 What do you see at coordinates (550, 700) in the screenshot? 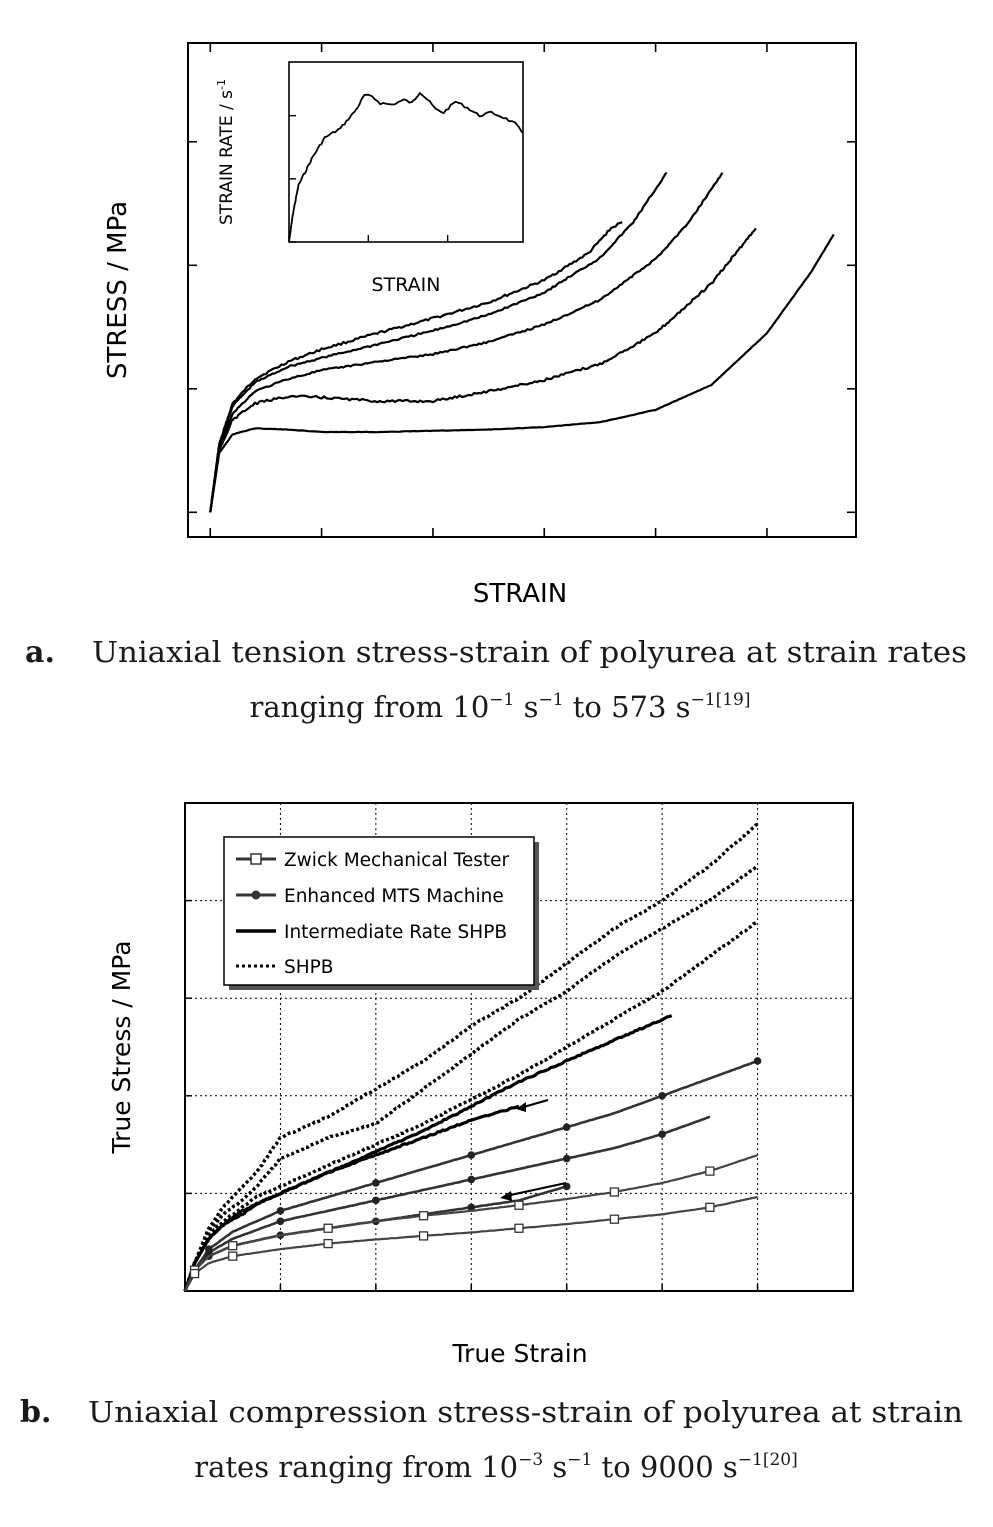
I see `caption-a-s2: −1` at bounding box center [550, 700].